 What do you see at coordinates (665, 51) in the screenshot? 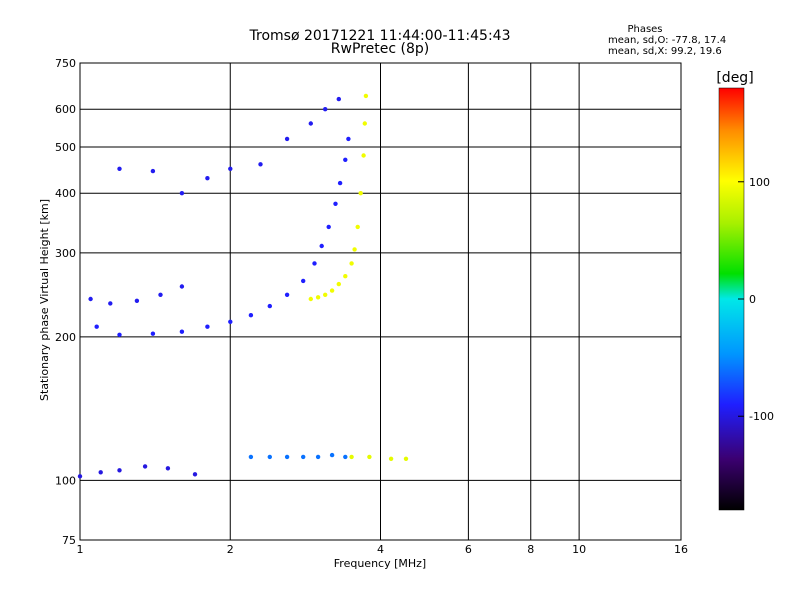
I see `phases-x-line: mean, sd,X: 99.2, 19.6` at bounding box center [665, 51].